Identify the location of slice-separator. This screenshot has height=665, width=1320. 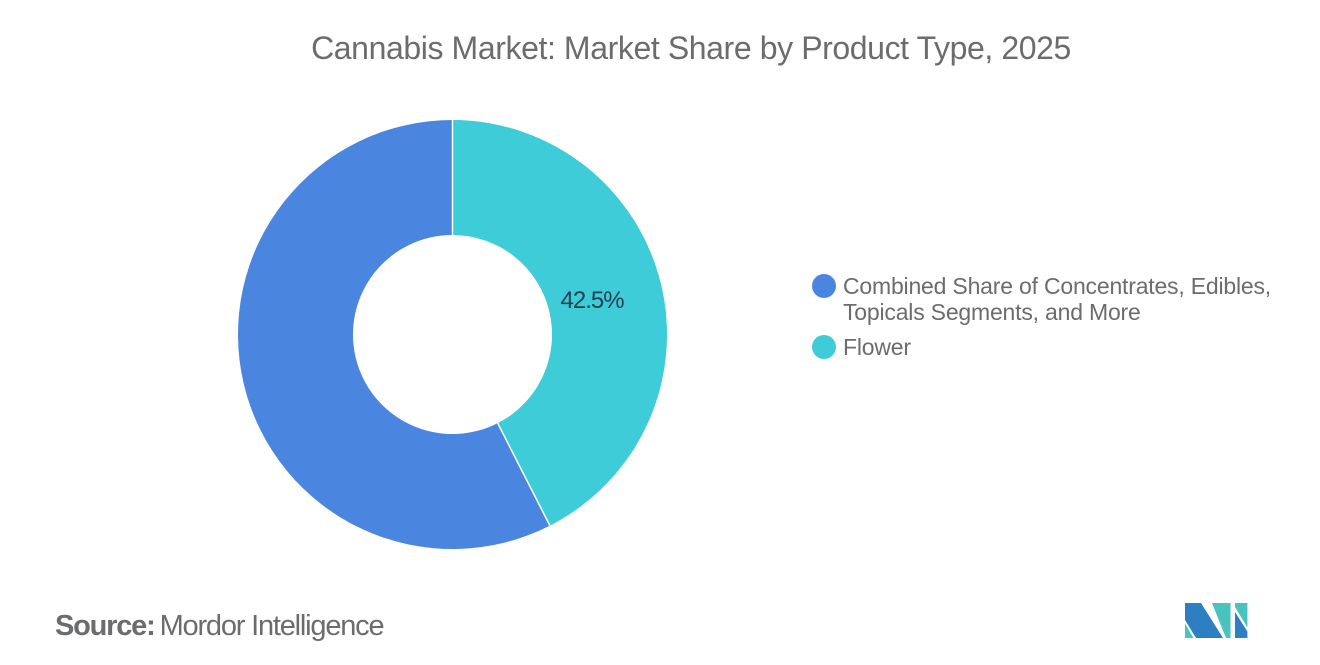
(524, 474).